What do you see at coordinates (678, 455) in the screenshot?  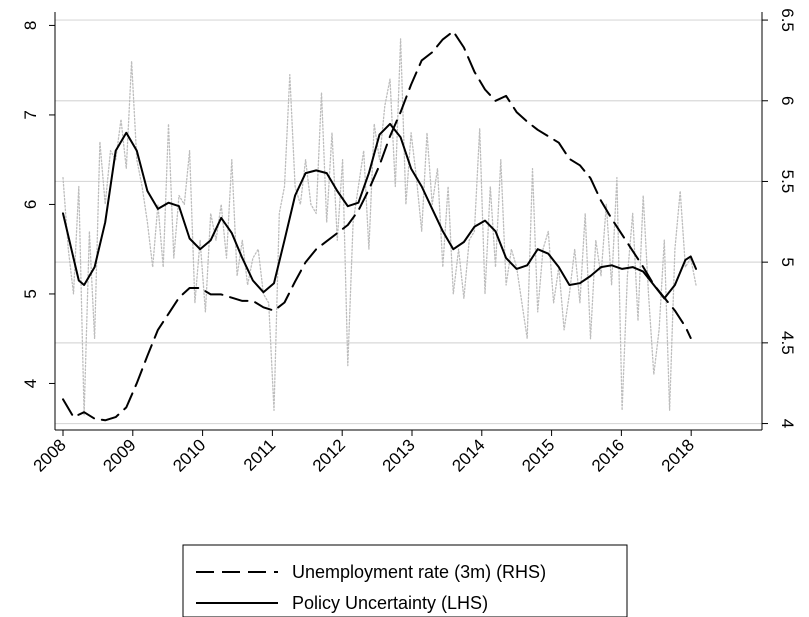 I see `x-tick-label: 2018` at bounding box center [678, 455].